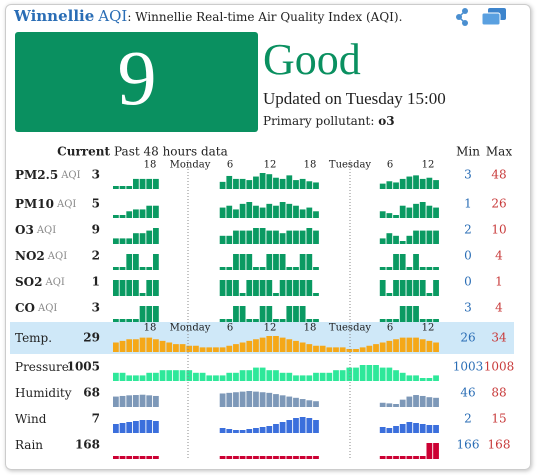 Image resolution: width=540 pixels, height=475 pixels. What do you see at coordinates (96, 419) in the screenshot?
I see `current-value: 7` at bounding box center [96, 419].